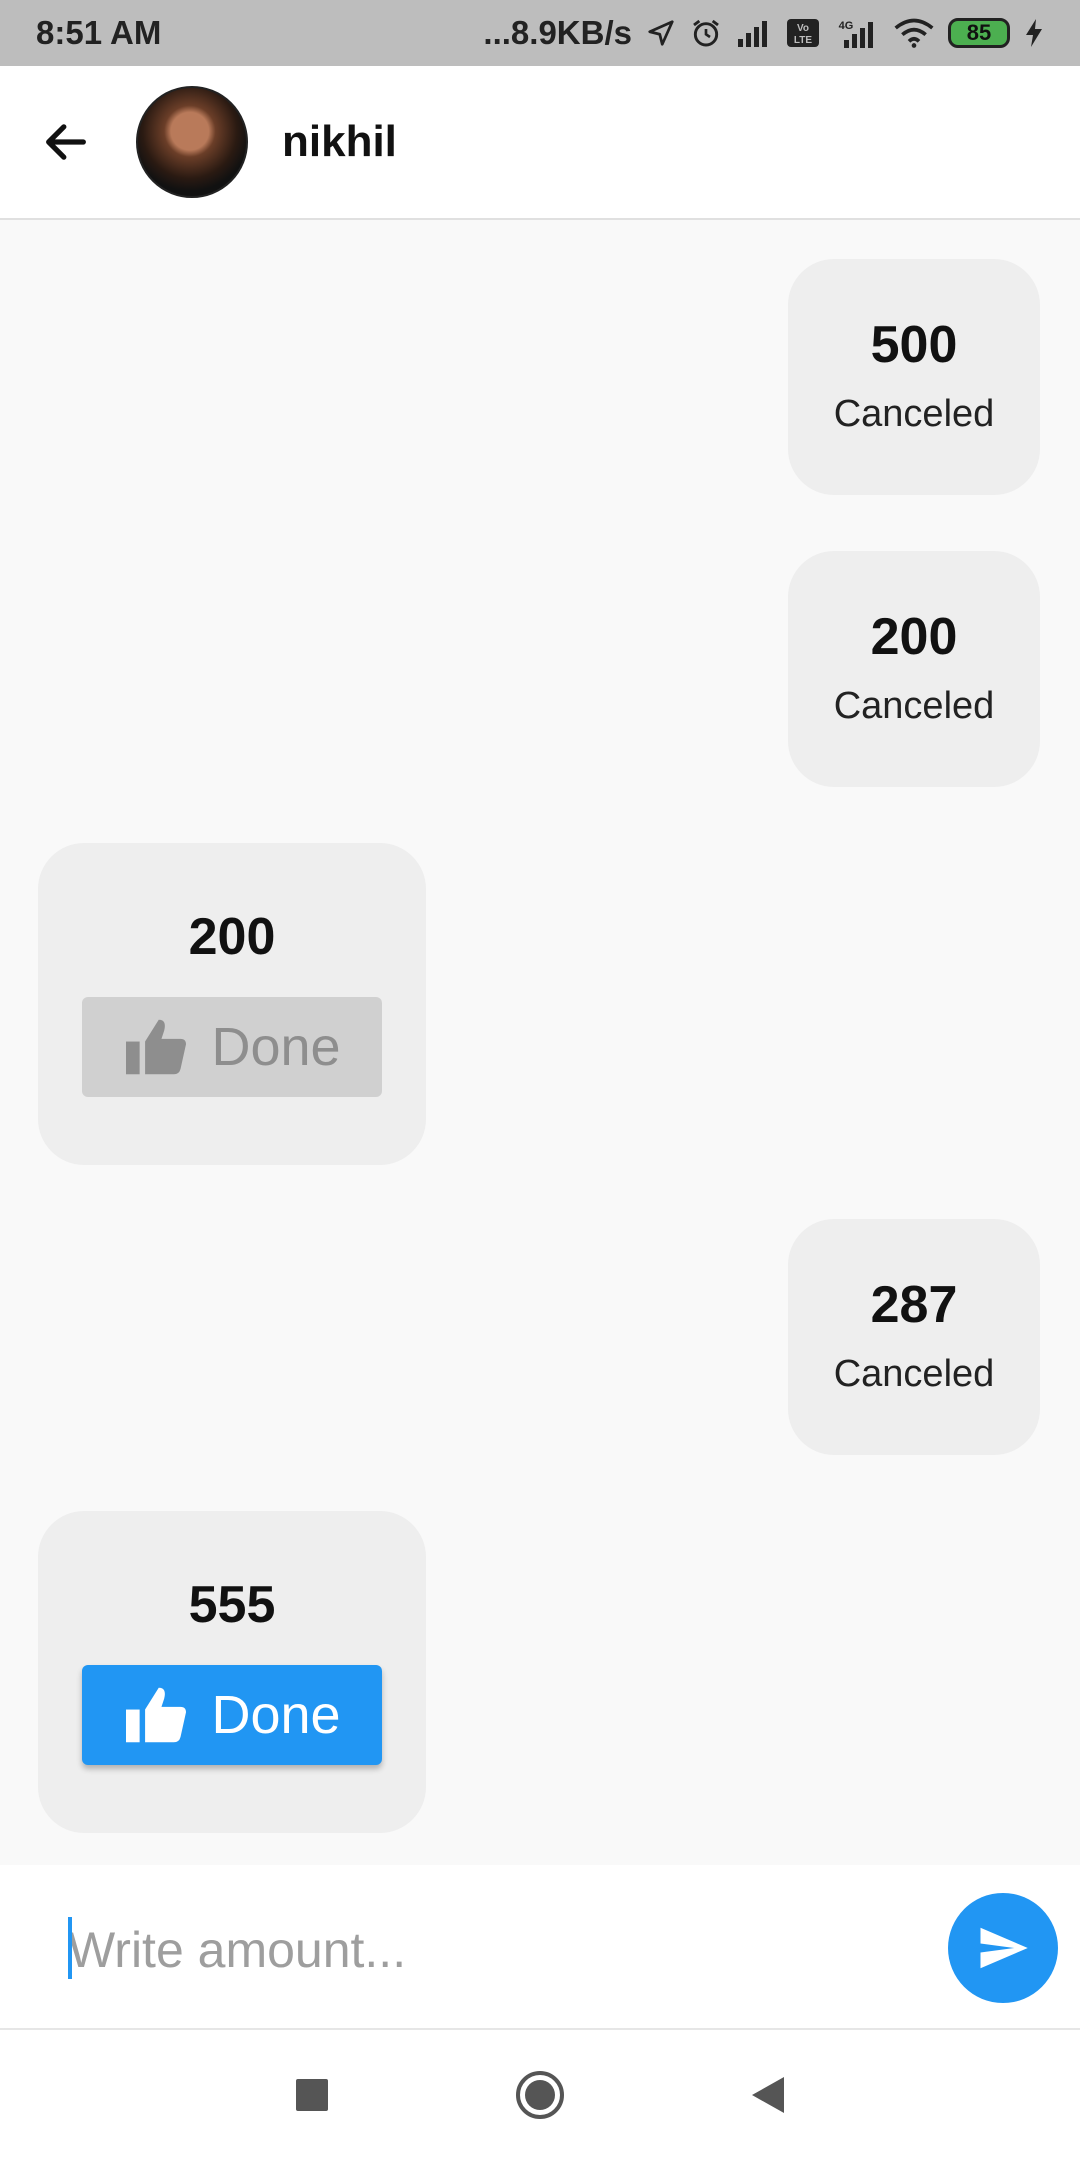  Describe the element at coordinates (914, 377) in the screenshot. I see `message-bubble: 500 Canceled` at that location.